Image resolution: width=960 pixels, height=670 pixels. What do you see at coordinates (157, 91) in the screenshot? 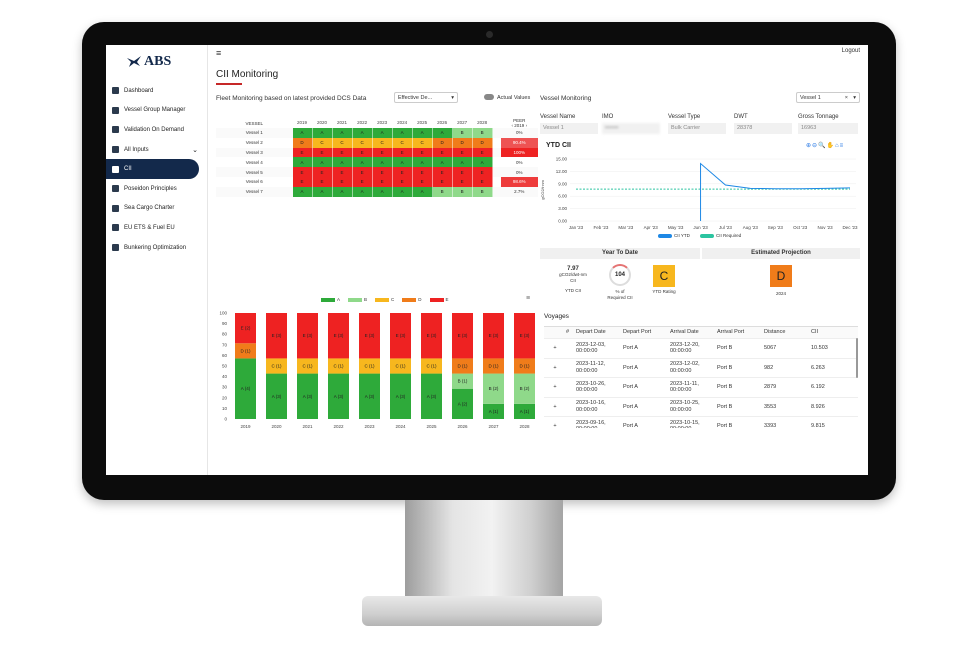
I see `sidebar-item-dashboard: Dashboard` at bounding box center [157, 91].